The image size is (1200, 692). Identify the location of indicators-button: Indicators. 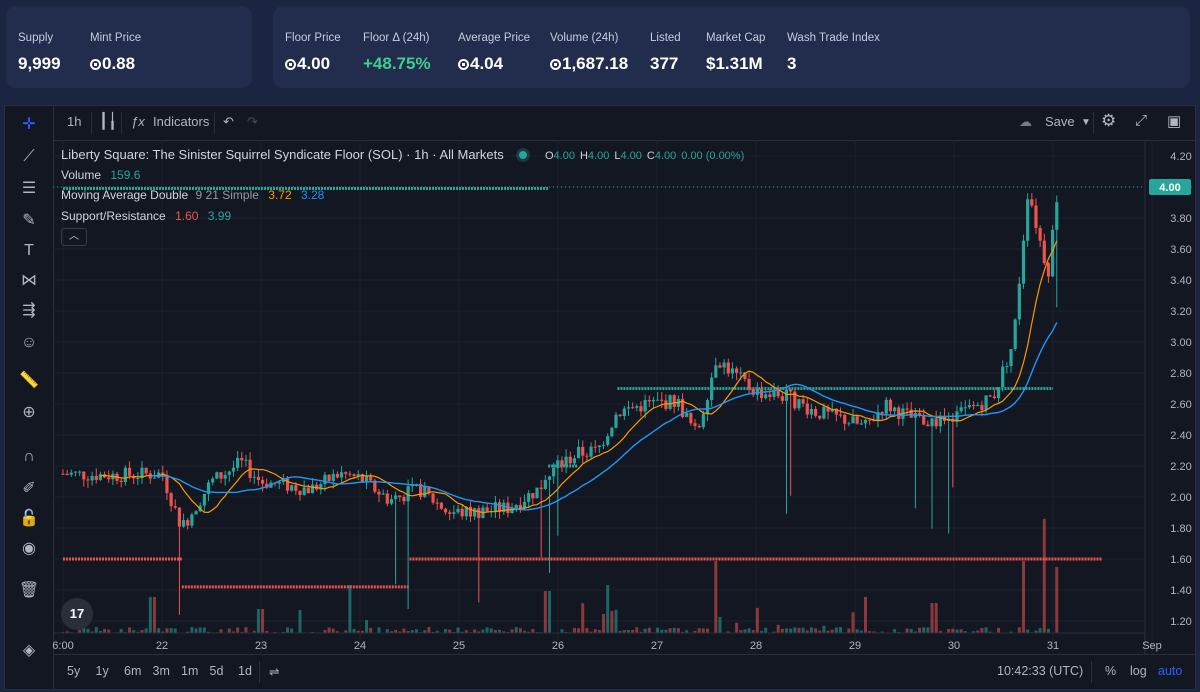
(181, 121).